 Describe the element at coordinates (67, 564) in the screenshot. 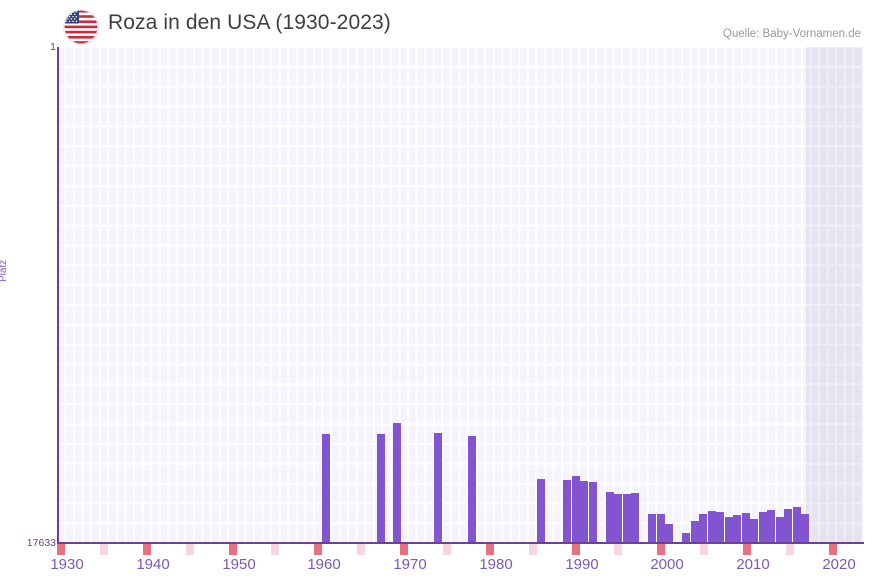

I see `x-axis-label-1930: 1930` at that location.